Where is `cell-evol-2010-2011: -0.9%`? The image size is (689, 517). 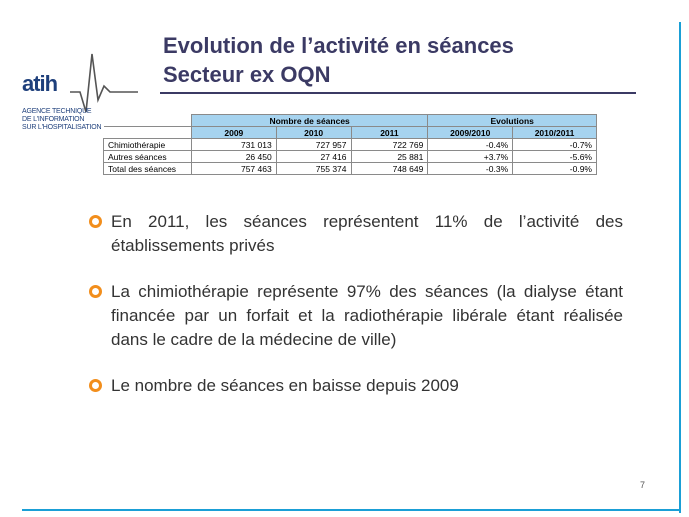
cell-evol-2010-2011: -0.9% is located at coordinates (554, 168).